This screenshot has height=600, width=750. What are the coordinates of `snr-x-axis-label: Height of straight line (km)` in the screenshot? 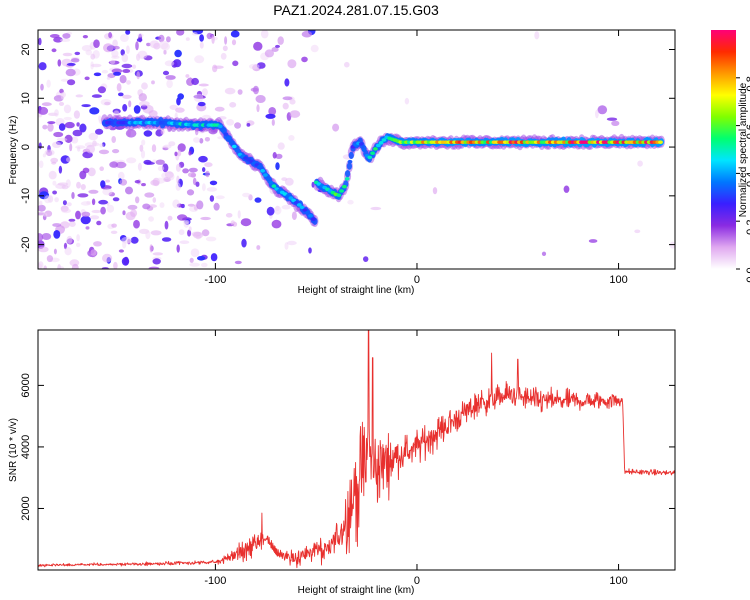 It's located at (356, 590).